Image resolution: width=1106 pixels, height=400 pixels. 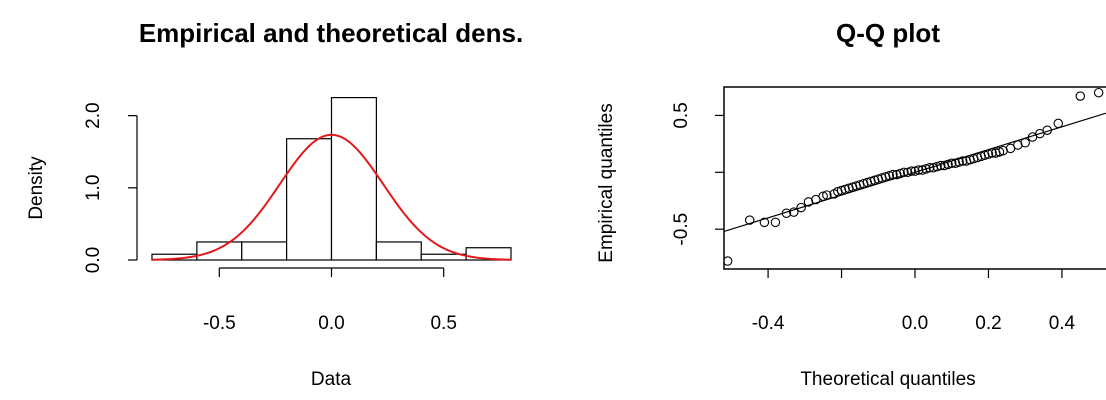 What do you see at coordinates (219, 323) in the screenshot?
I see `x-tick-label: -0.5` at bounding box center [219, 323].